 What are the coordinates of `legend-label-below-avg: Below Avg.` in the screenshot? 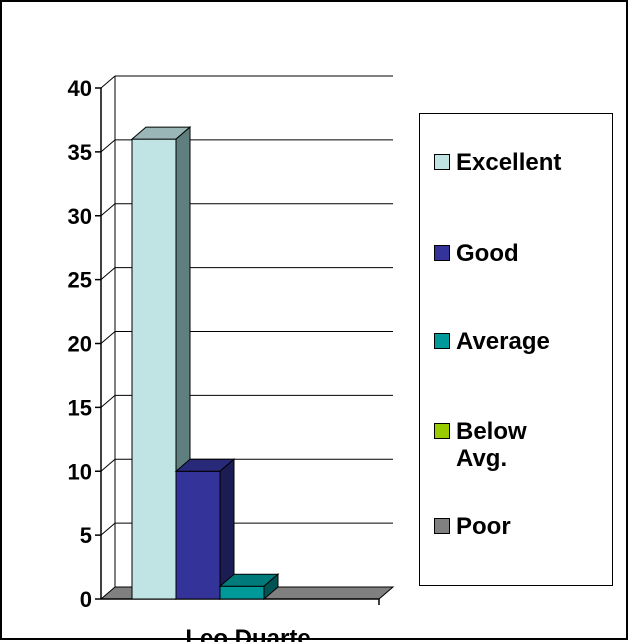 It's located at (491, 445).